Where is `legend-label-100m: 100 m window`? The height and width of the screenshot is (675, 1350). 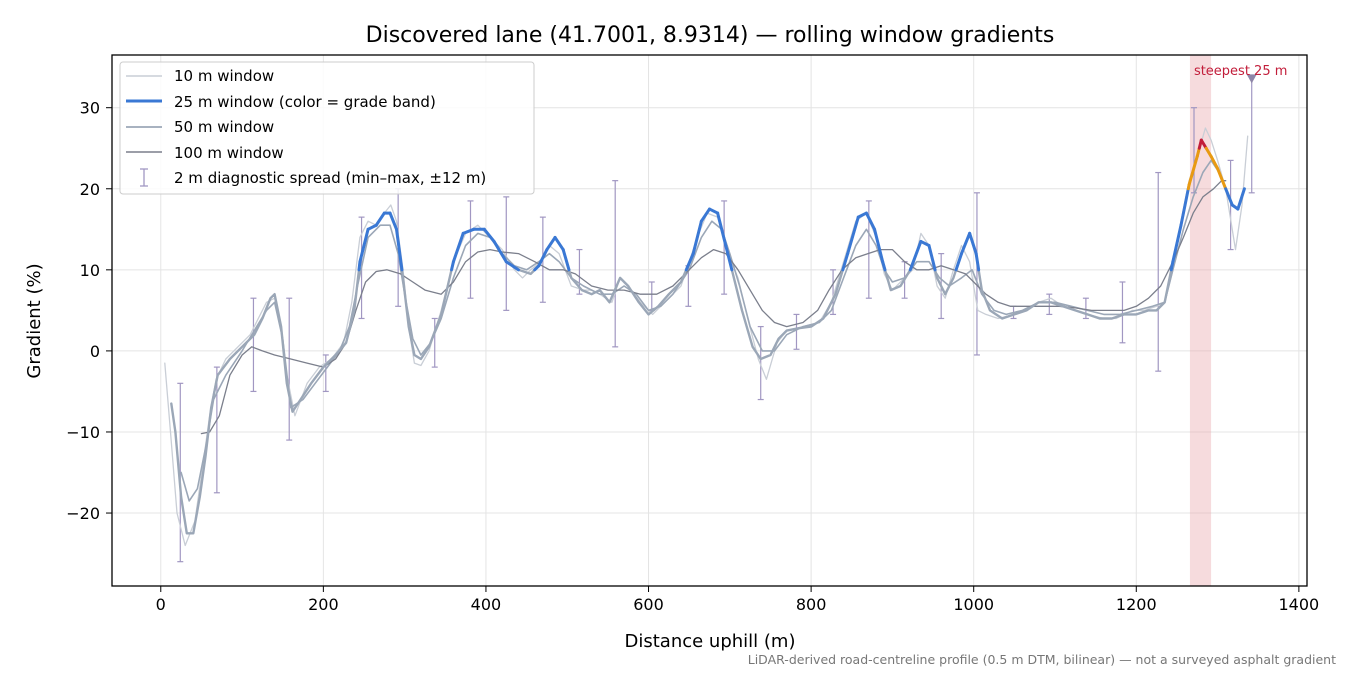 legend-label-100m: 100 m window is located at coordinates (229, 153).